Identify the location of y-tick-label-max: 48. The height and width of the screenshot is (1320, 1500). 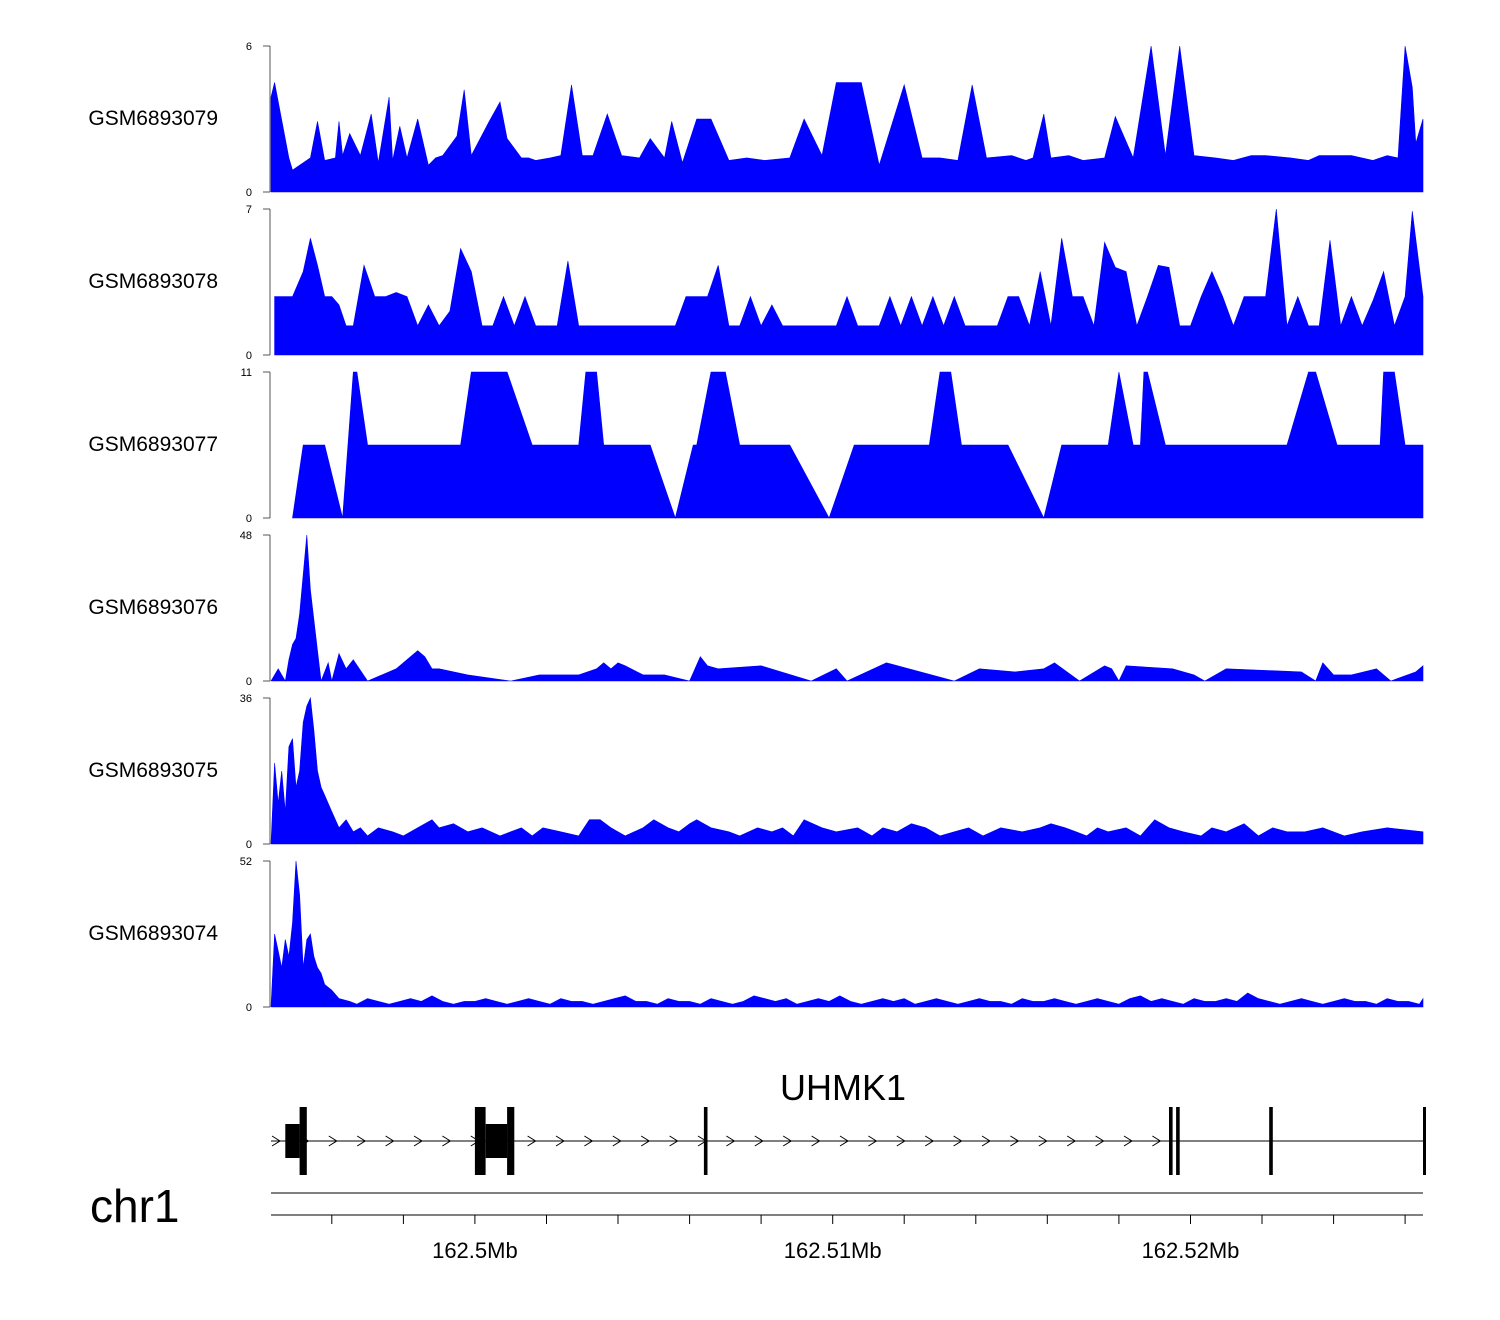
(246, 536).